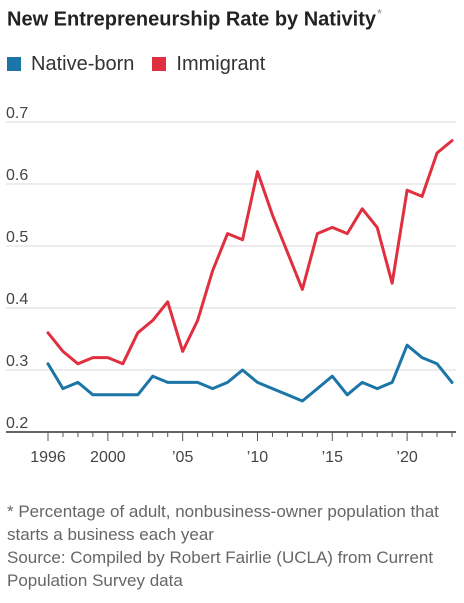 The image size is (464, 603). Describe the element at coordinates (332, 457) in the screenshot. I see `x-tick-label: ’15` at that location.